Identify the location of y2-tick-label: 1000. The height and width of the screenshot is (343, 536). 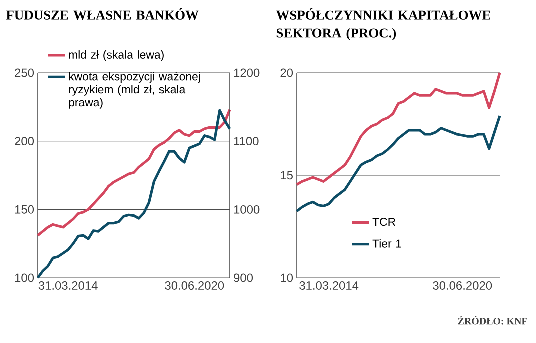
(247, 209).